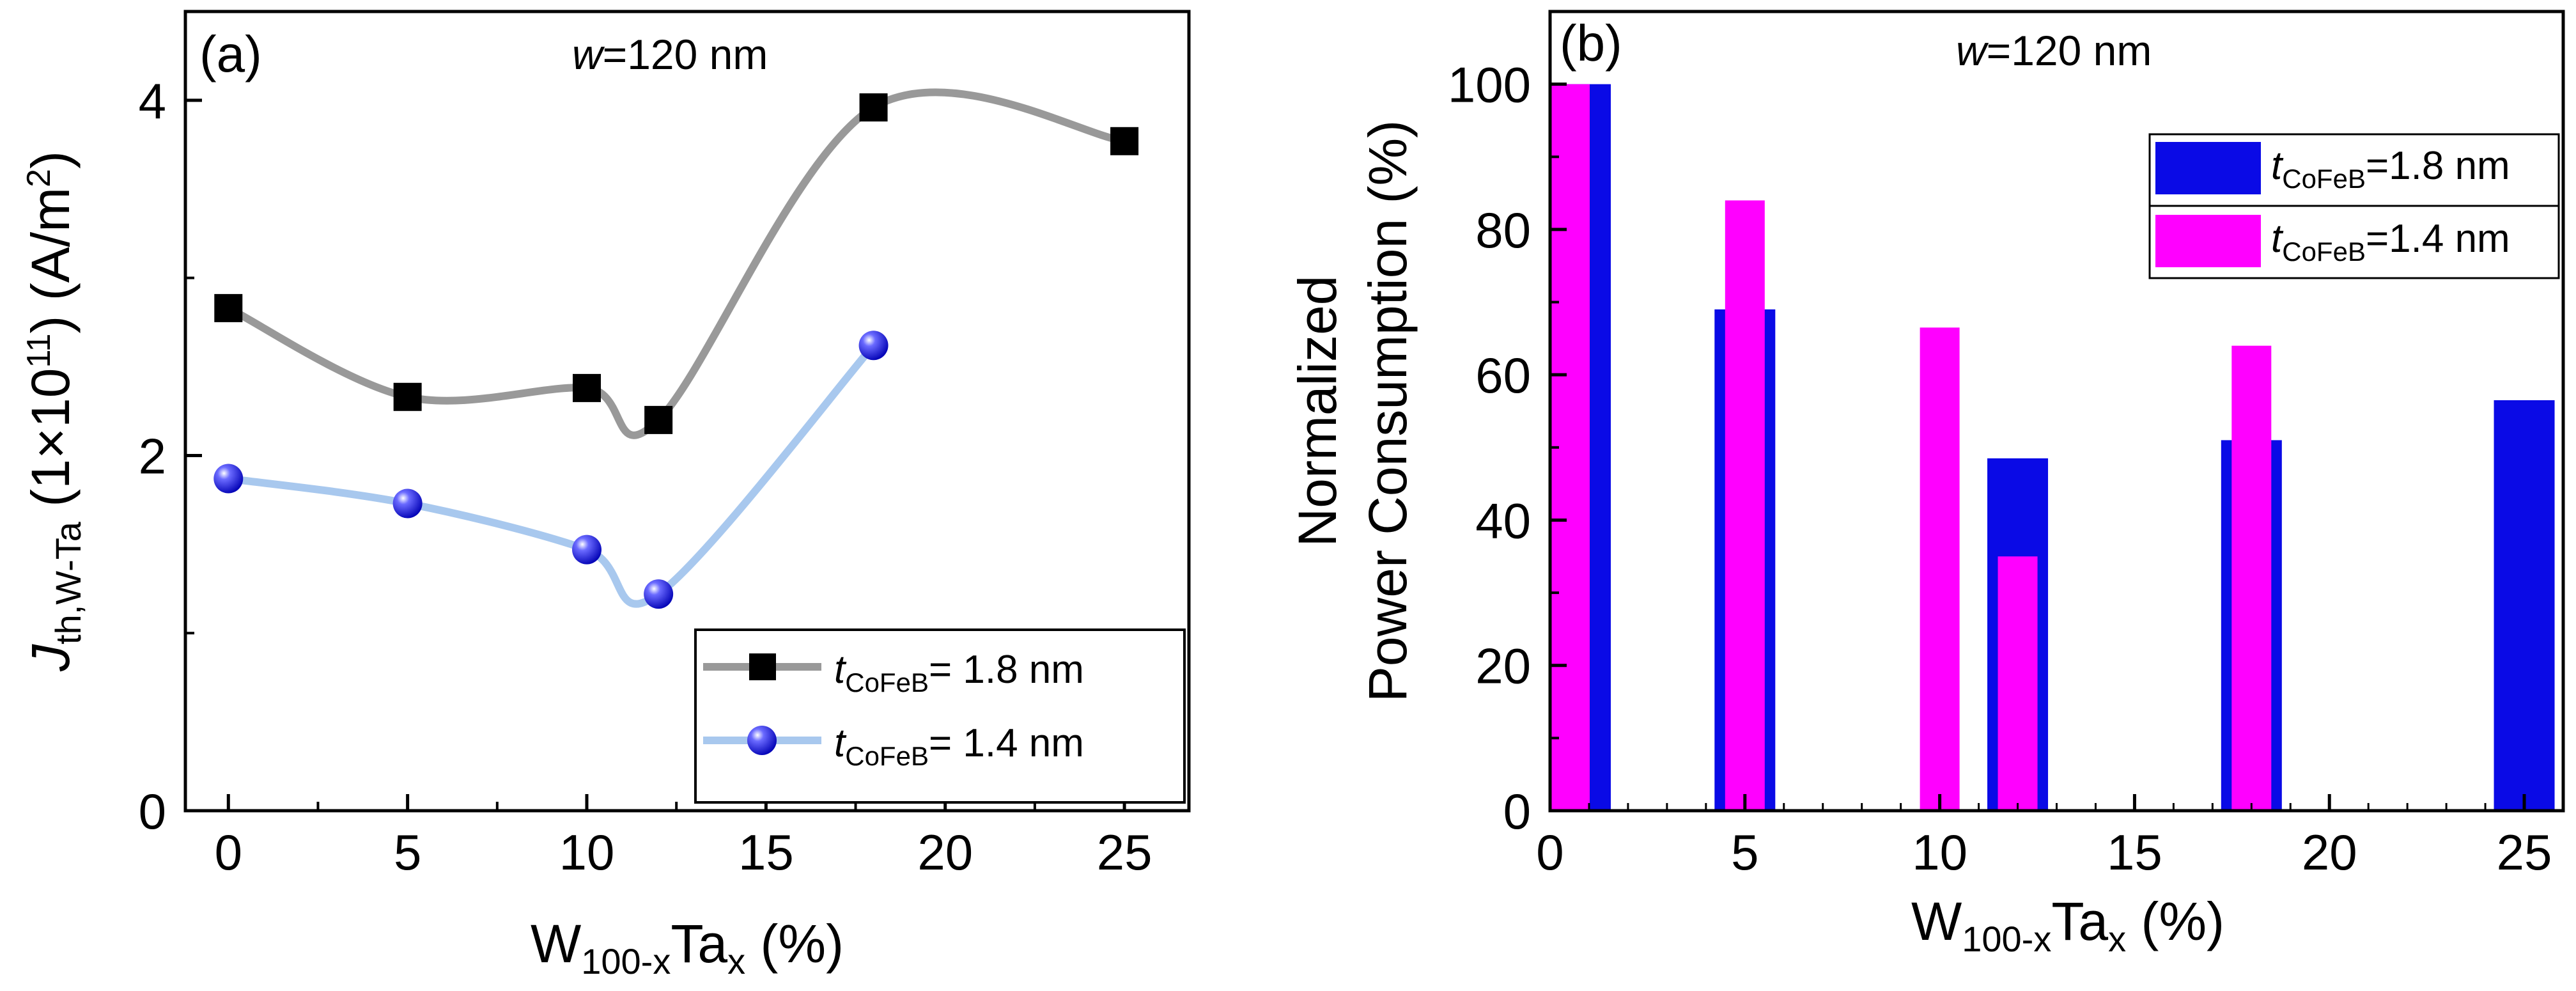 Image resolution: width=2576 pixels, height=991 pixels. I want to click on legend-a2-label: tCoFeB= 1.4 nm, so click(959, 746).